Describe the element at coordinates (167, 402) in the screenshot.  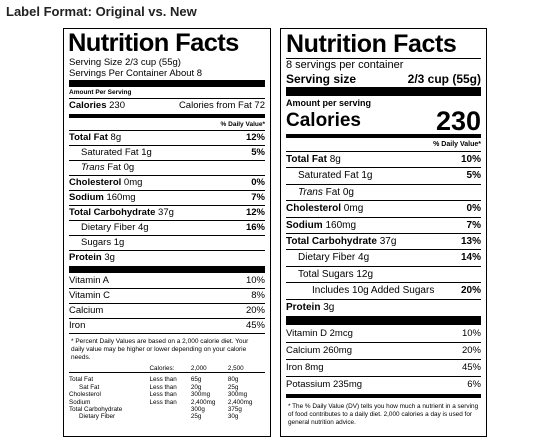
I see `table-row: Sodium Less than 2,400mg 2,400mg` at that location.